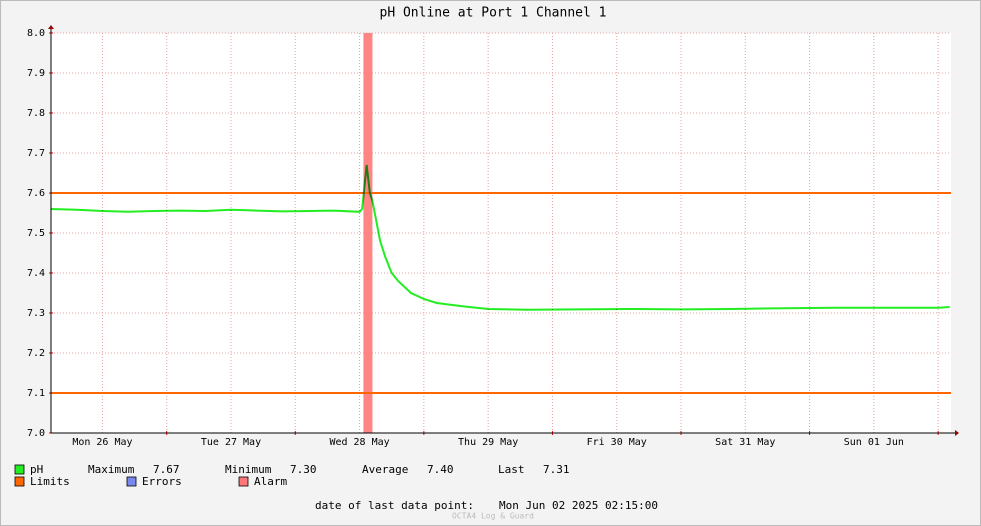 The image size is (981, 526). I want to click on legend-label: Limits, so click(50, 481).